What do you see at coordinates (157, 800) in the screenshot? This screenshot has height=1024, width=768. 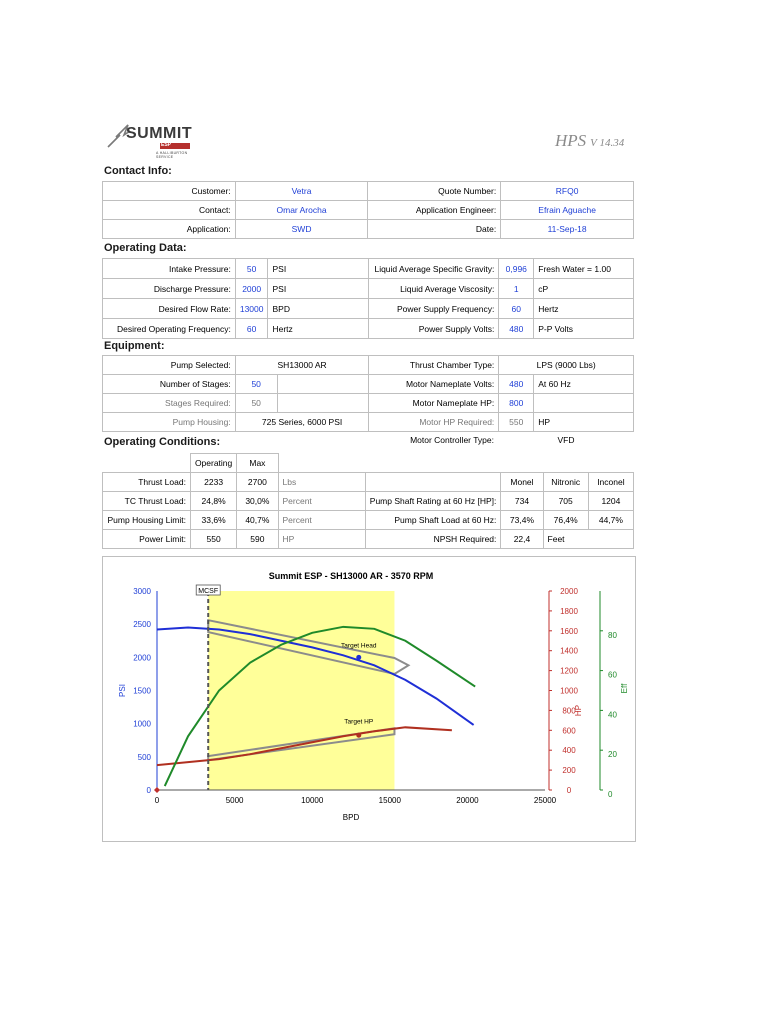 I see `x-tick-label: 0` at bounding box center [157, 800].